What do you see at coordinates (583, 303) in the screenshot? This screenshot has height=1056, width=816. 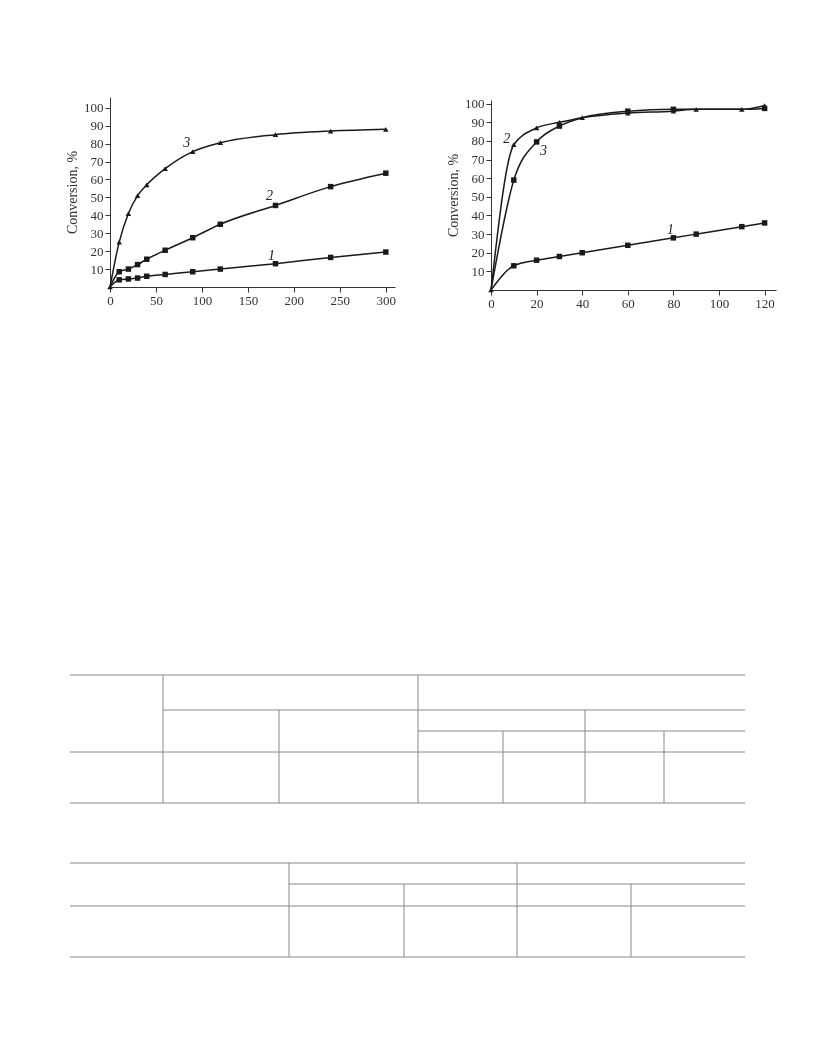 I see `x-tick-label: 40` at bounding box center [583, 303].